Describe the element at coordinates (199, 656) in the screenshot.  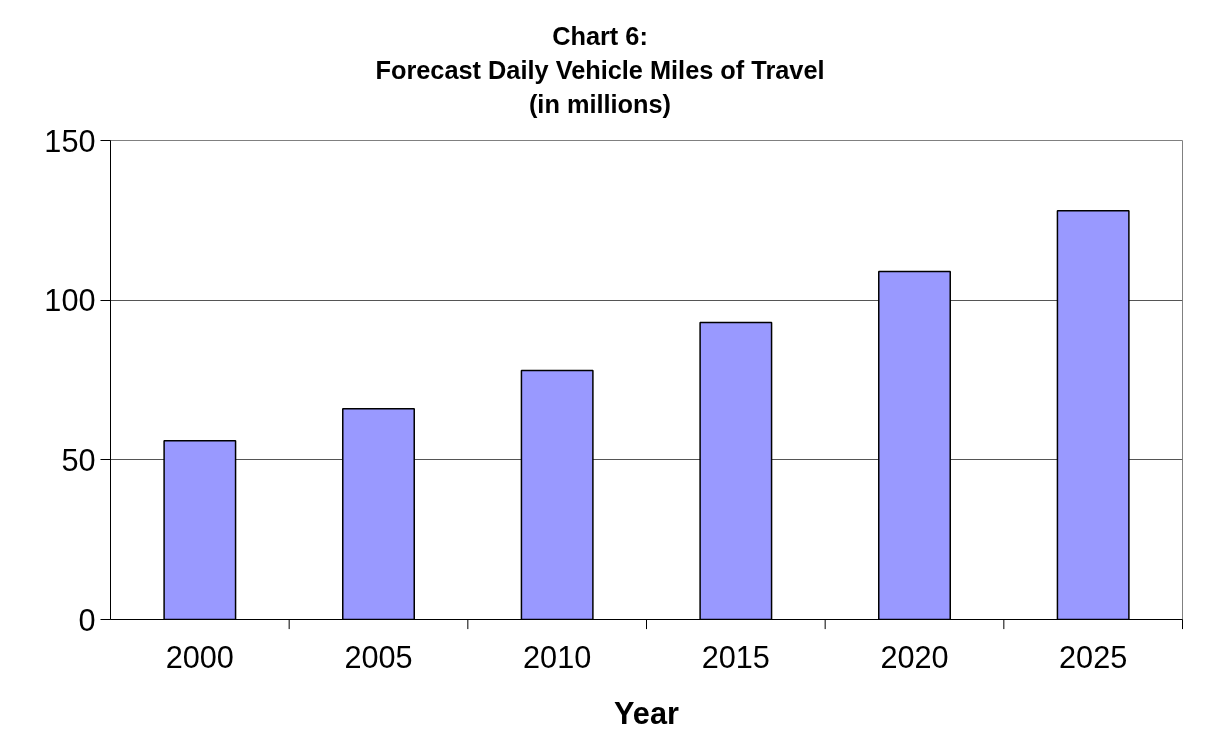
I see `x-tick-label: 2000` at that location.